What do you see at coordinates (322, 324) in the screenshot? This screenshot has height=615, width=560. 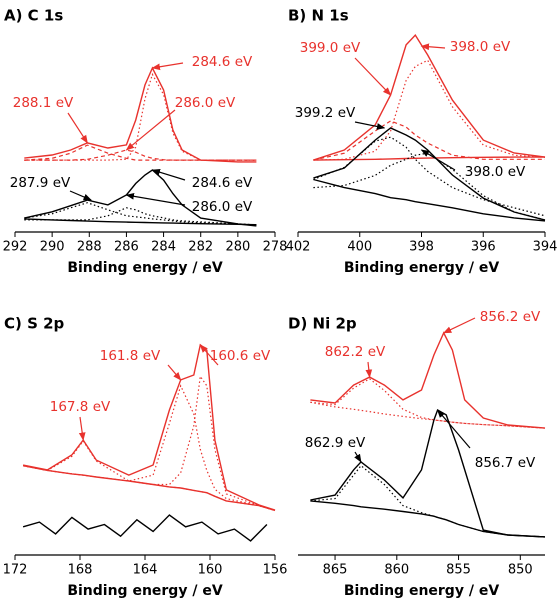 I see `panel-title: D) Ni 2p` at bounding box center [322, 324].